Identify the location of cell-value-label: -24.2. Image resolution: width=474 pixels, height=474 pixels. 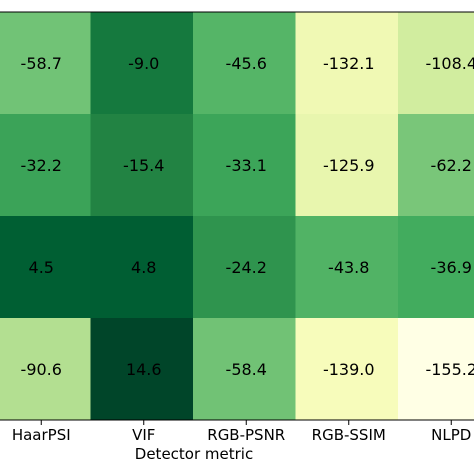
(246, 267).